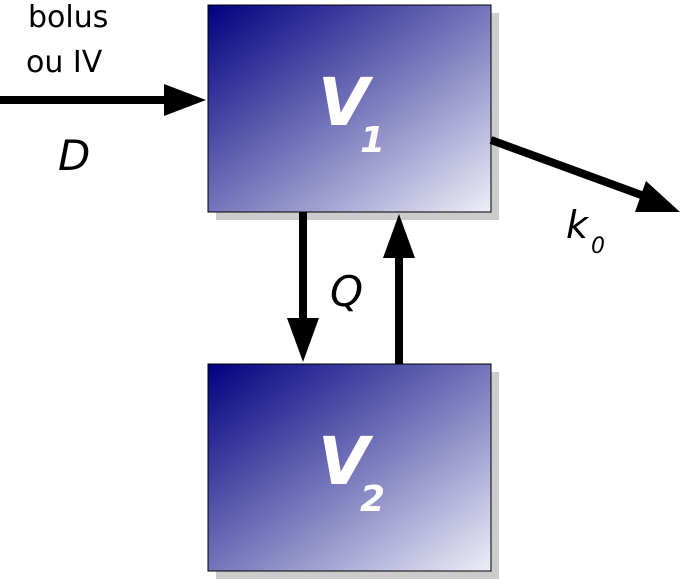  Describe the element at coordinates (74, 155) in the screenshot. I see `dose-label: D` at that location.